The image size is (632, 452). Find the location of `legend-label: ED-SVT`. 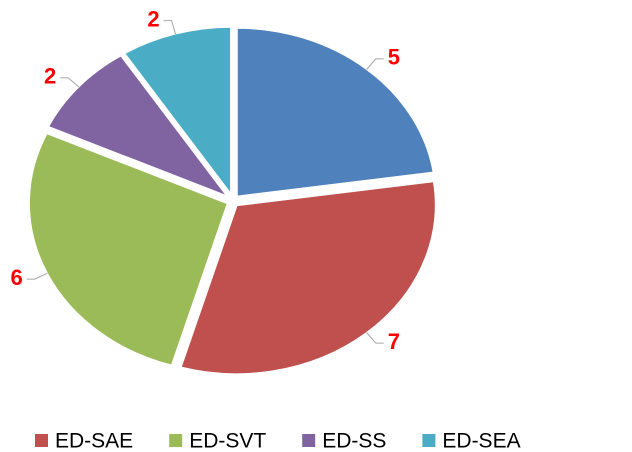

legend-label: ED-SVT is located at coordinates (227, 441).